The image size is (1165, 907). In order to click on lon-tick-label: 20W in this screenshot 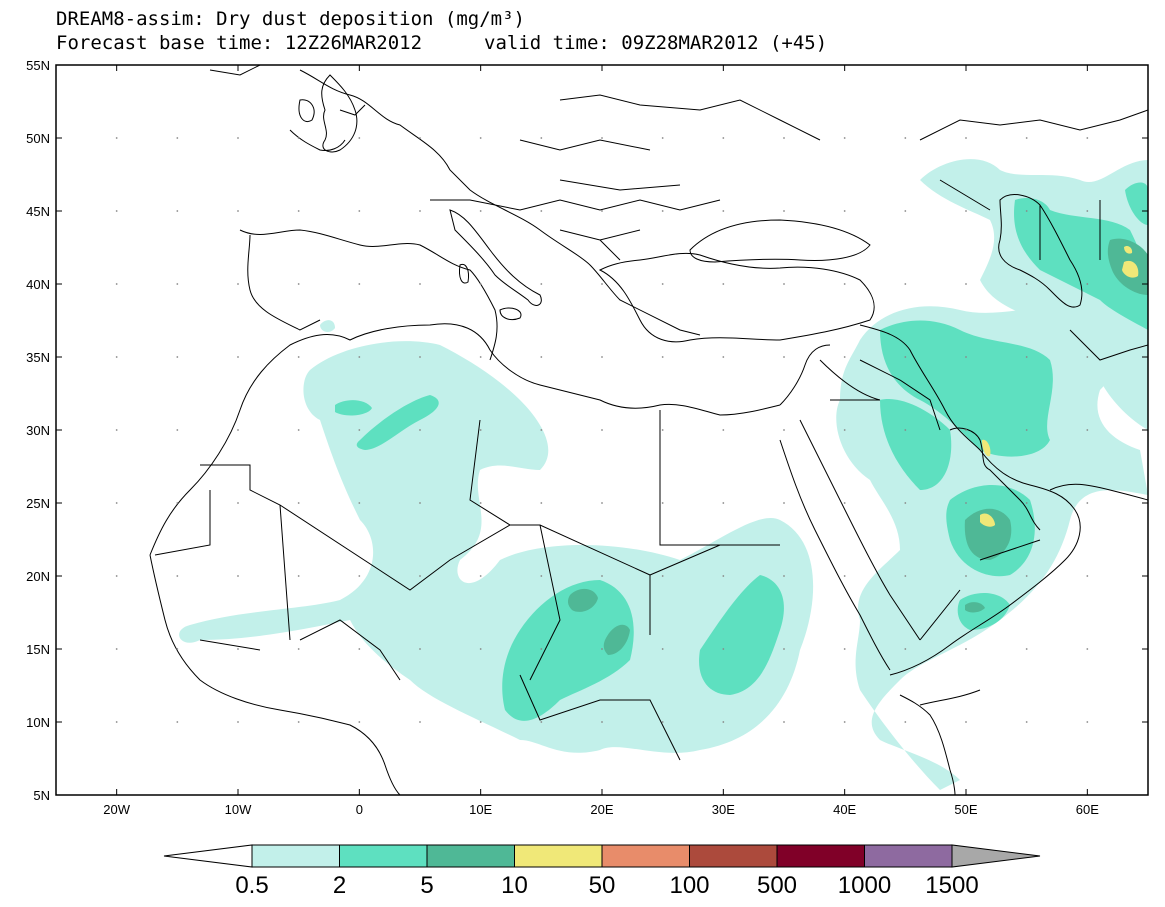, I will do `click(116, 809)`.